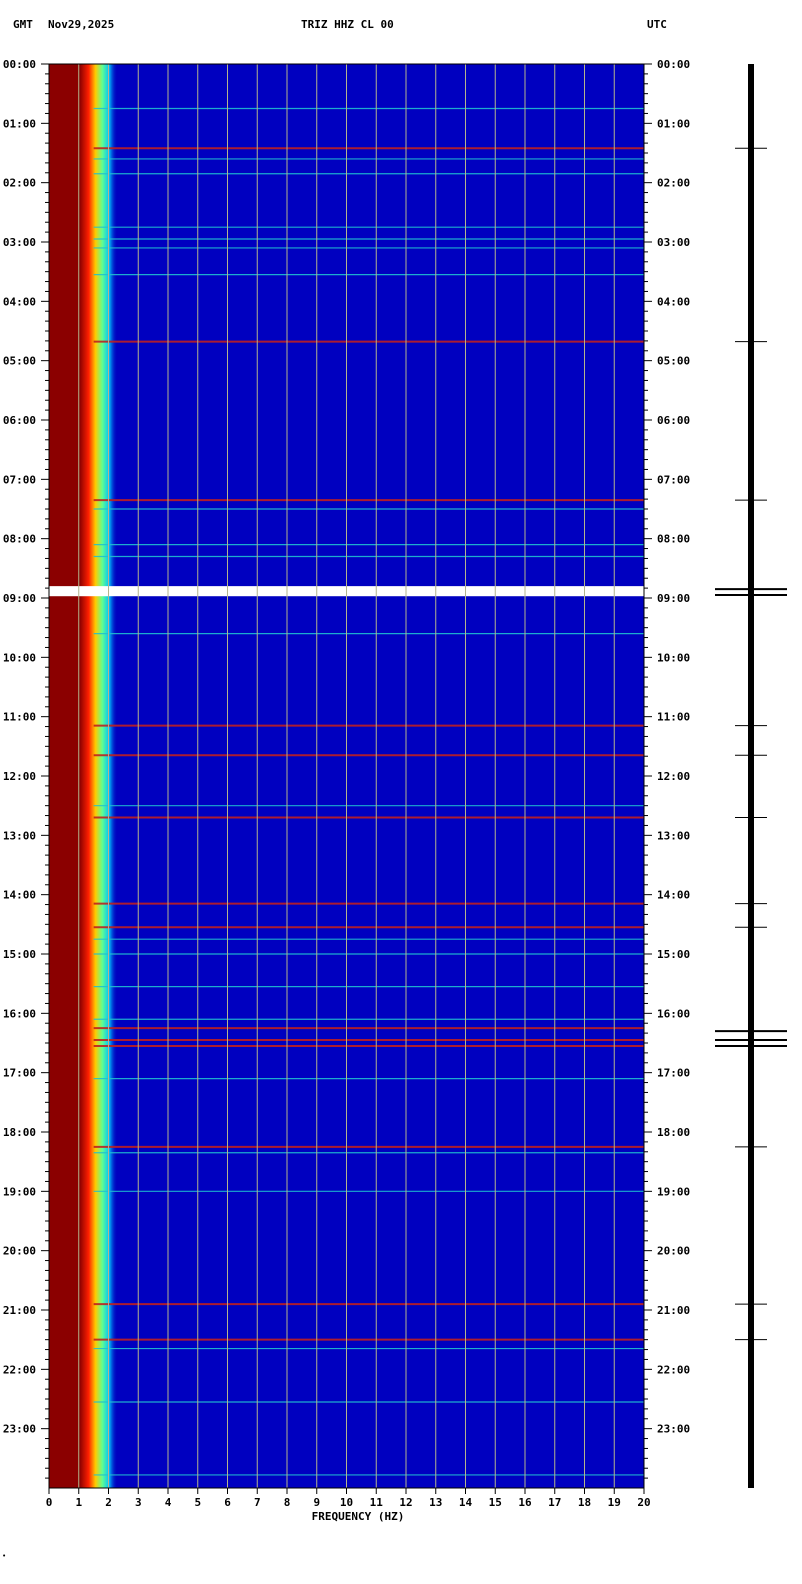  What do you see at coordinates (673, 301) in the screenshot?
I see `y-tick-label-right: 04:00` at bounding box center [673, 301].